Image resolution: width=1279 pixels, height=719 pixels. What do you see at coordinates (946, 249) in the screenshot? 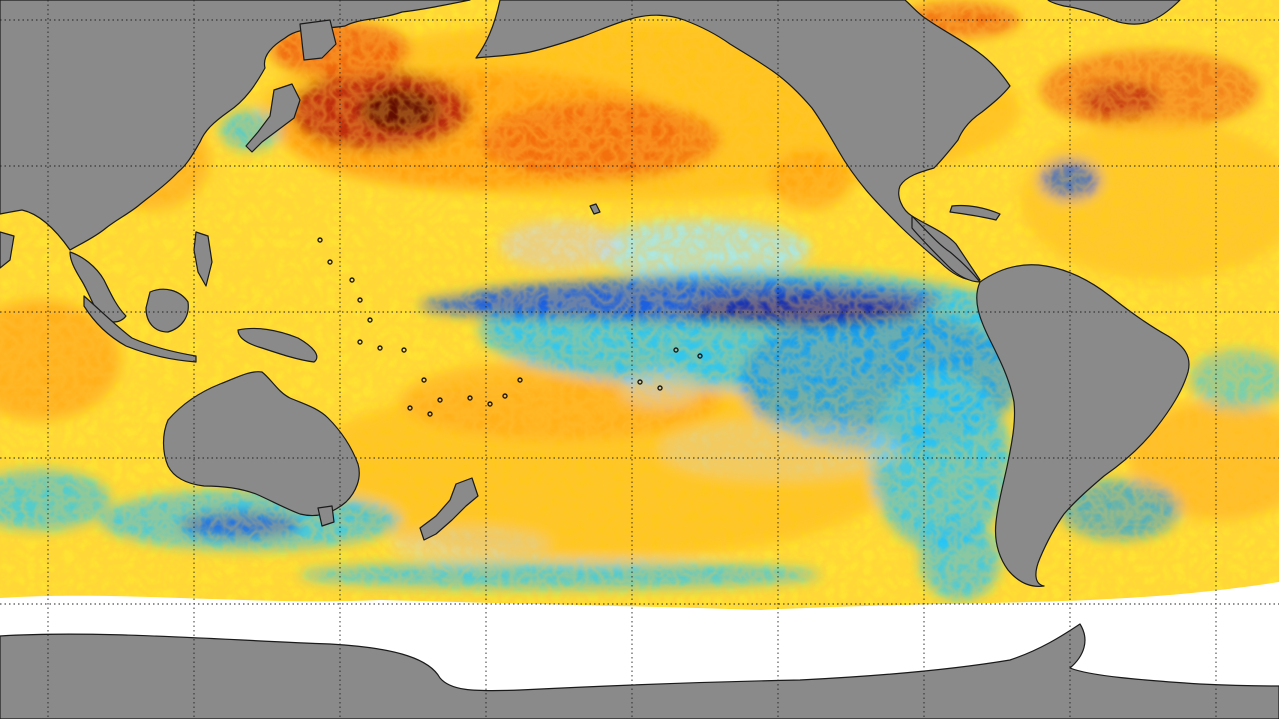
I see `land-central-america` at bounding box center [946, 249].